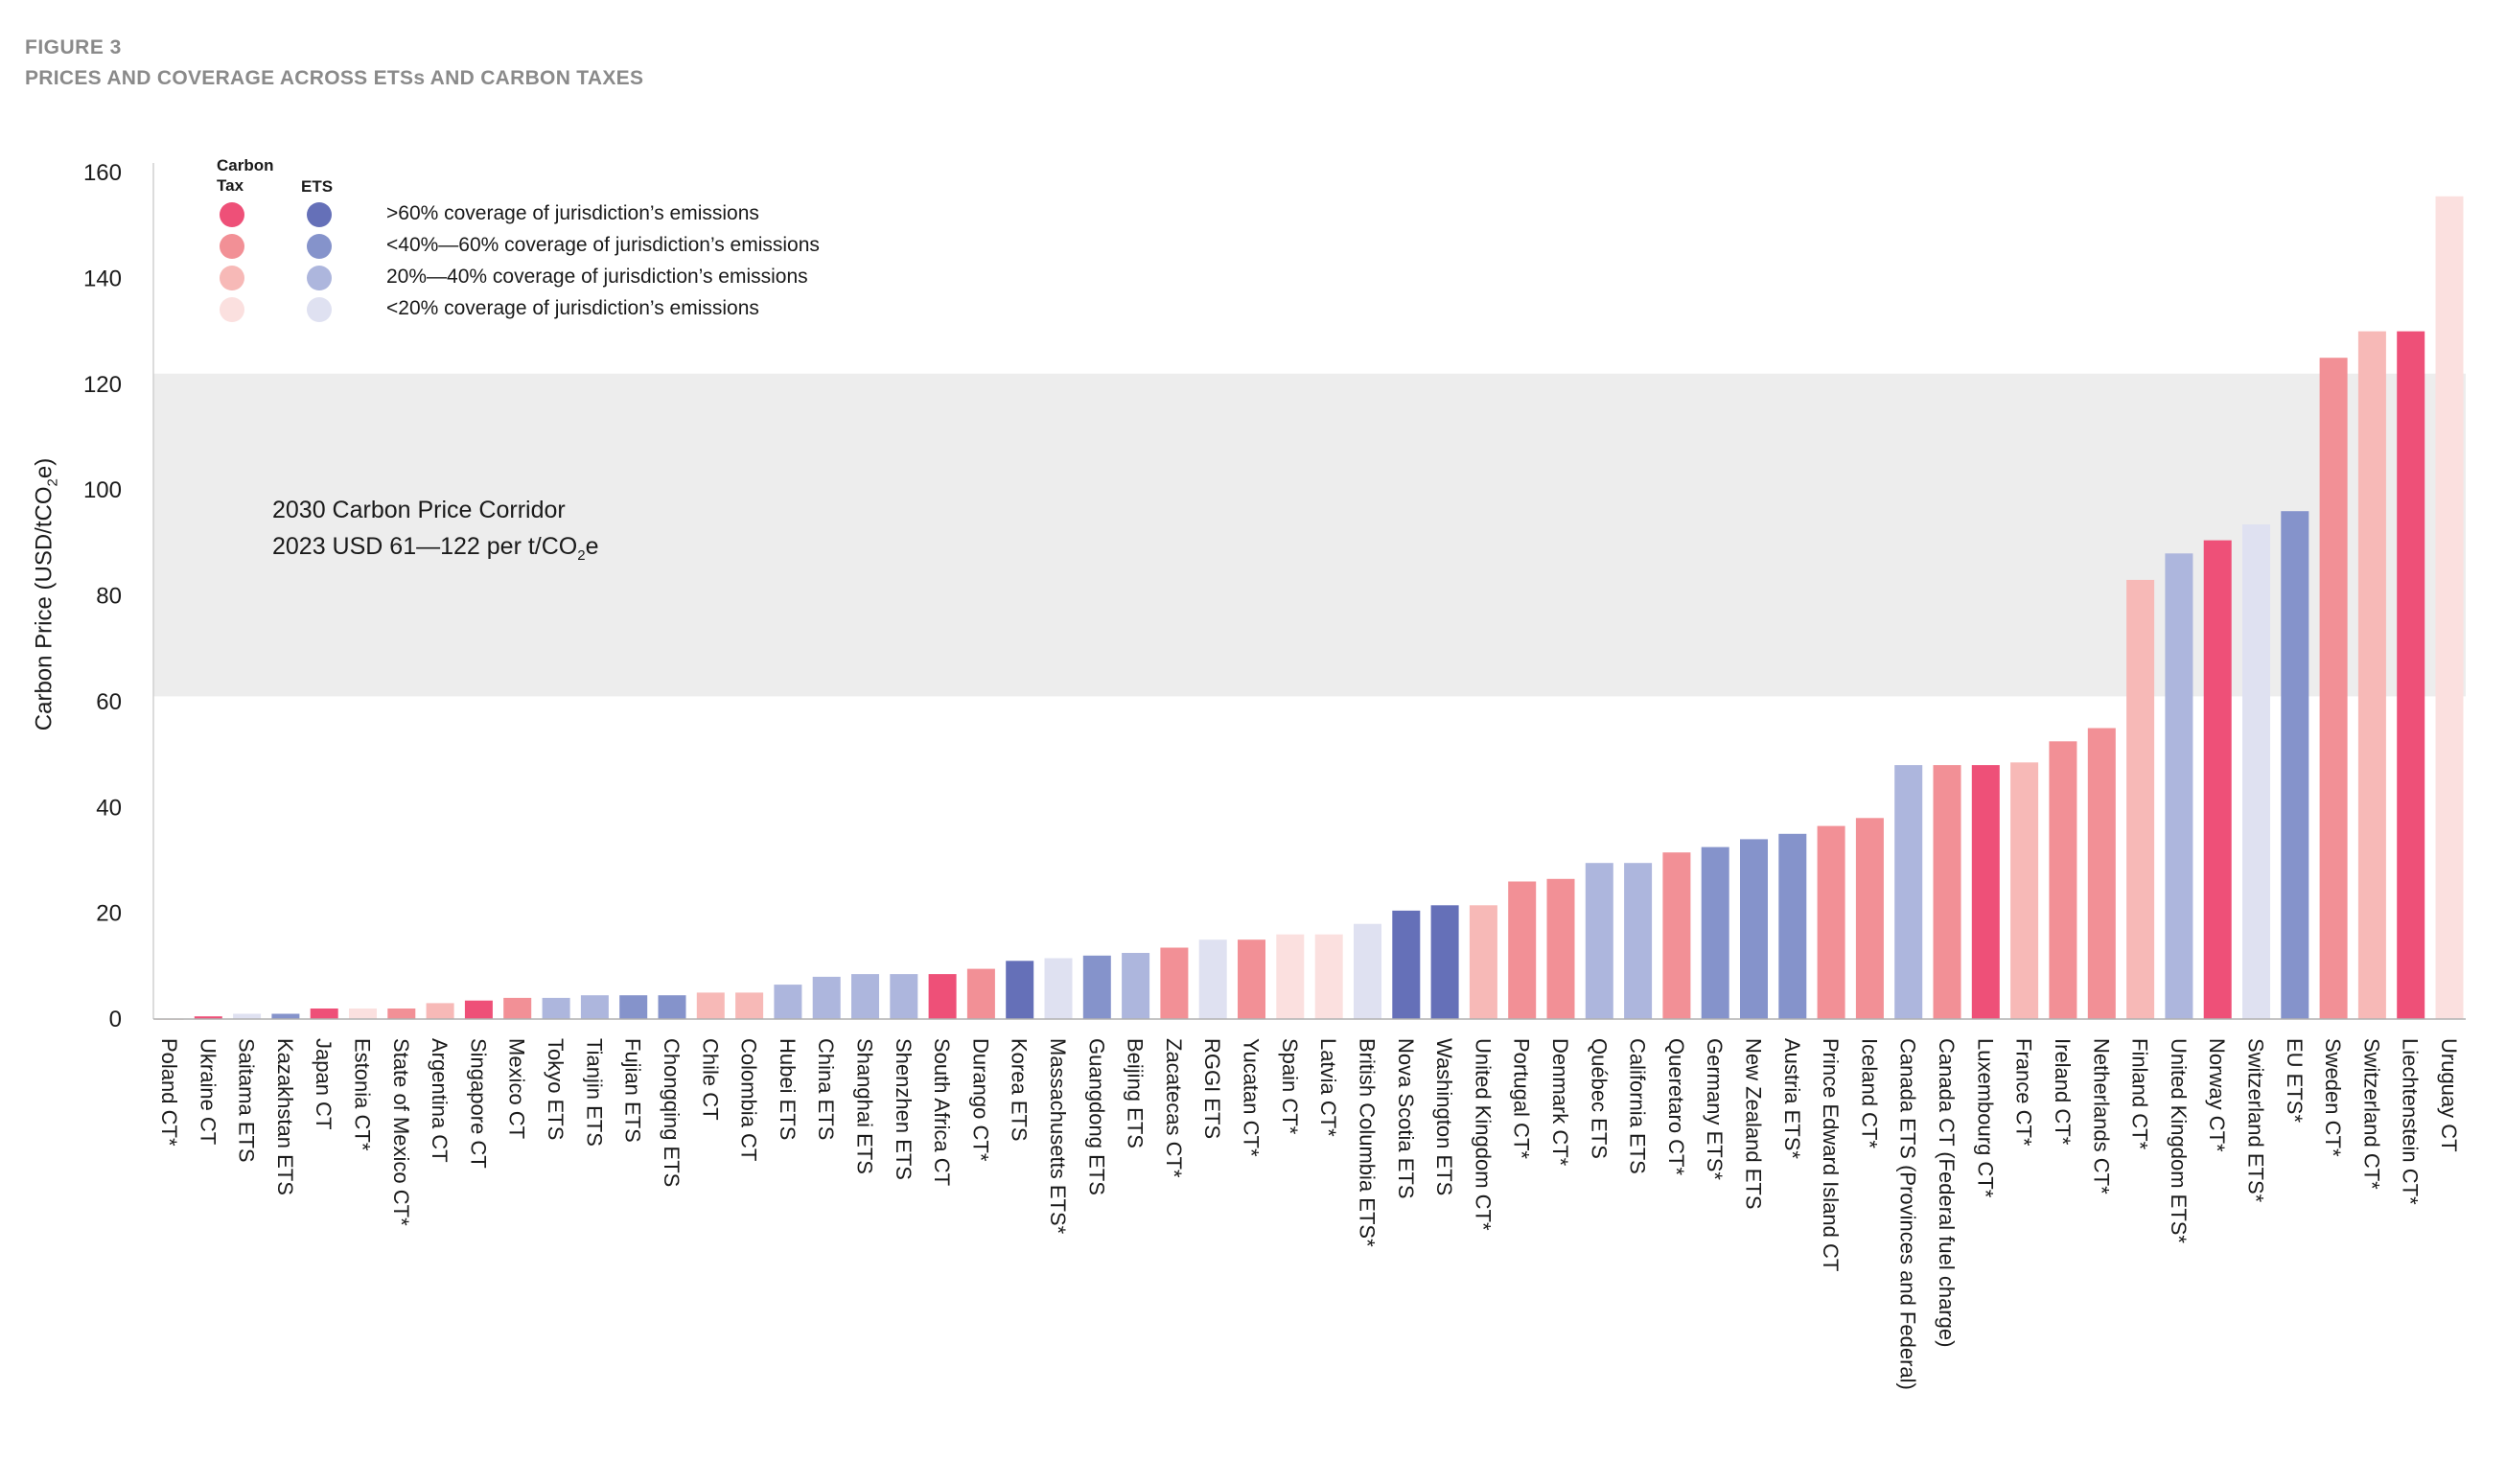 The height and width of the screenshot is (1484, 2506). Describe the element at coordinates (319, 278) in the screenshot. I see `legend-dot-ets-low` at that location.